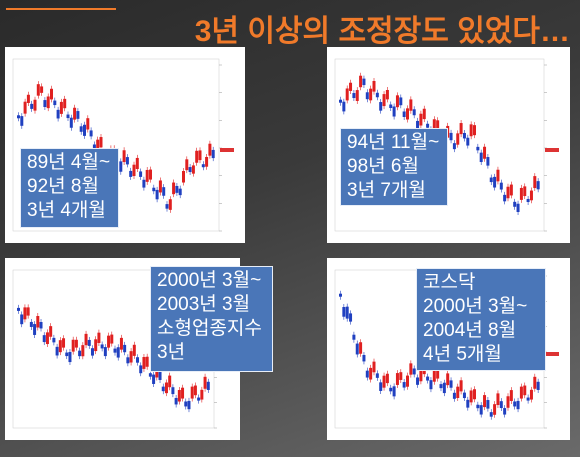 The image size is (580, 457). What do you see at coordinates (66, 210) in the screenshot?
I see `box-line: 3년 4개월` at bounding box center [66, 210].